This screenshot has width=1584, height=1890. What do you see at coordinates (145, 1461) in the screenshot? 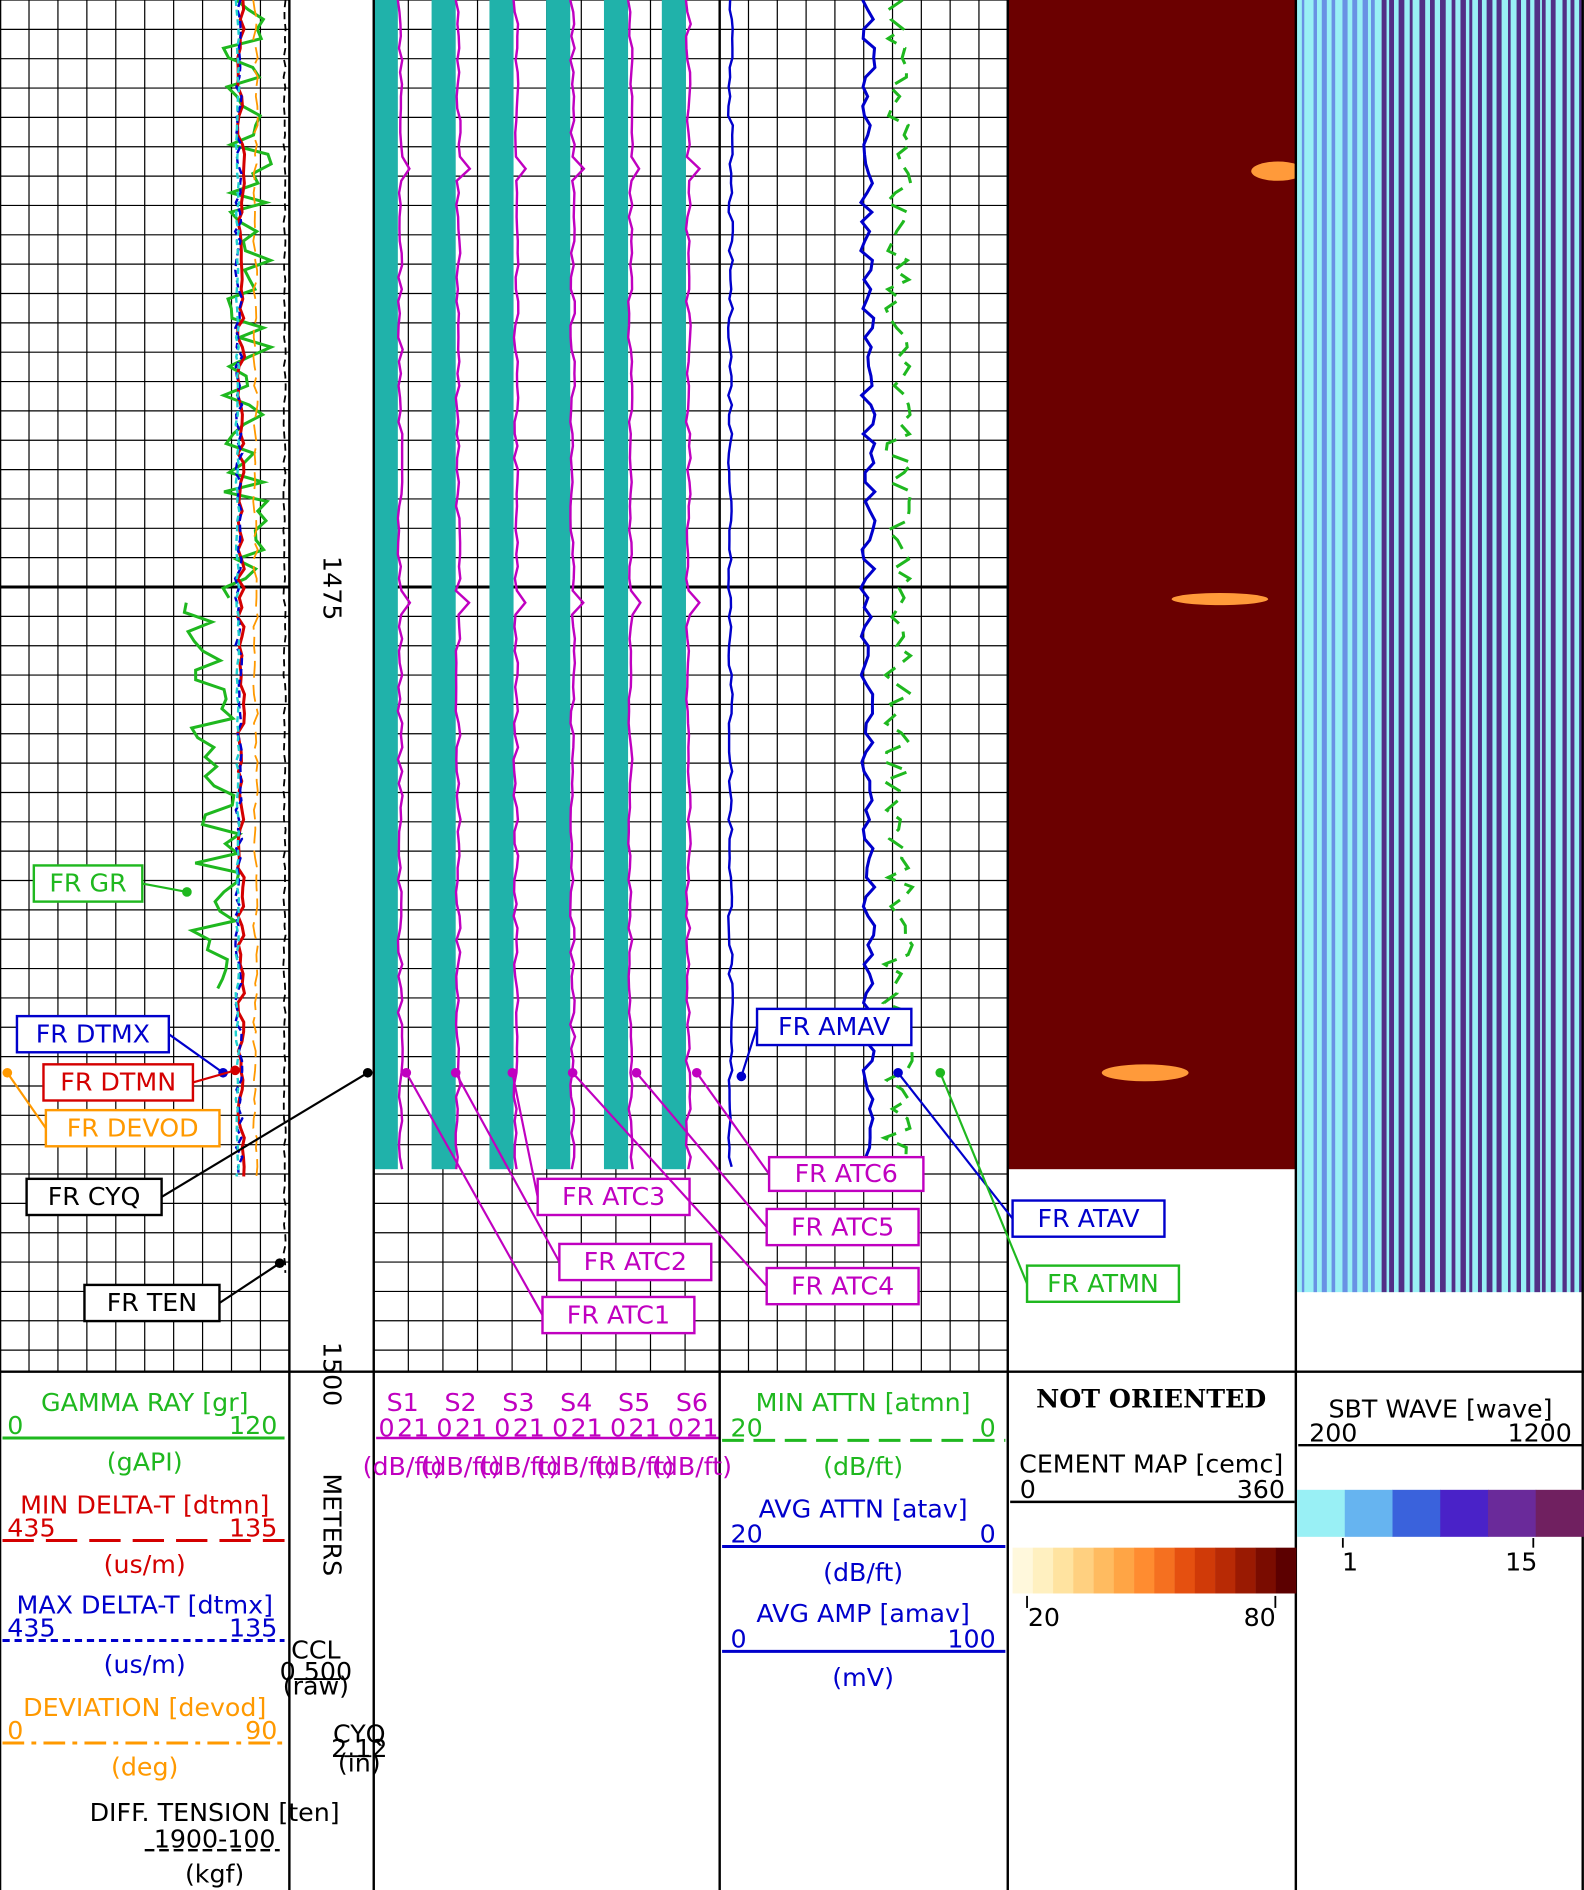
I see `label: (gAPI)` at bounding box center [145, 1461].